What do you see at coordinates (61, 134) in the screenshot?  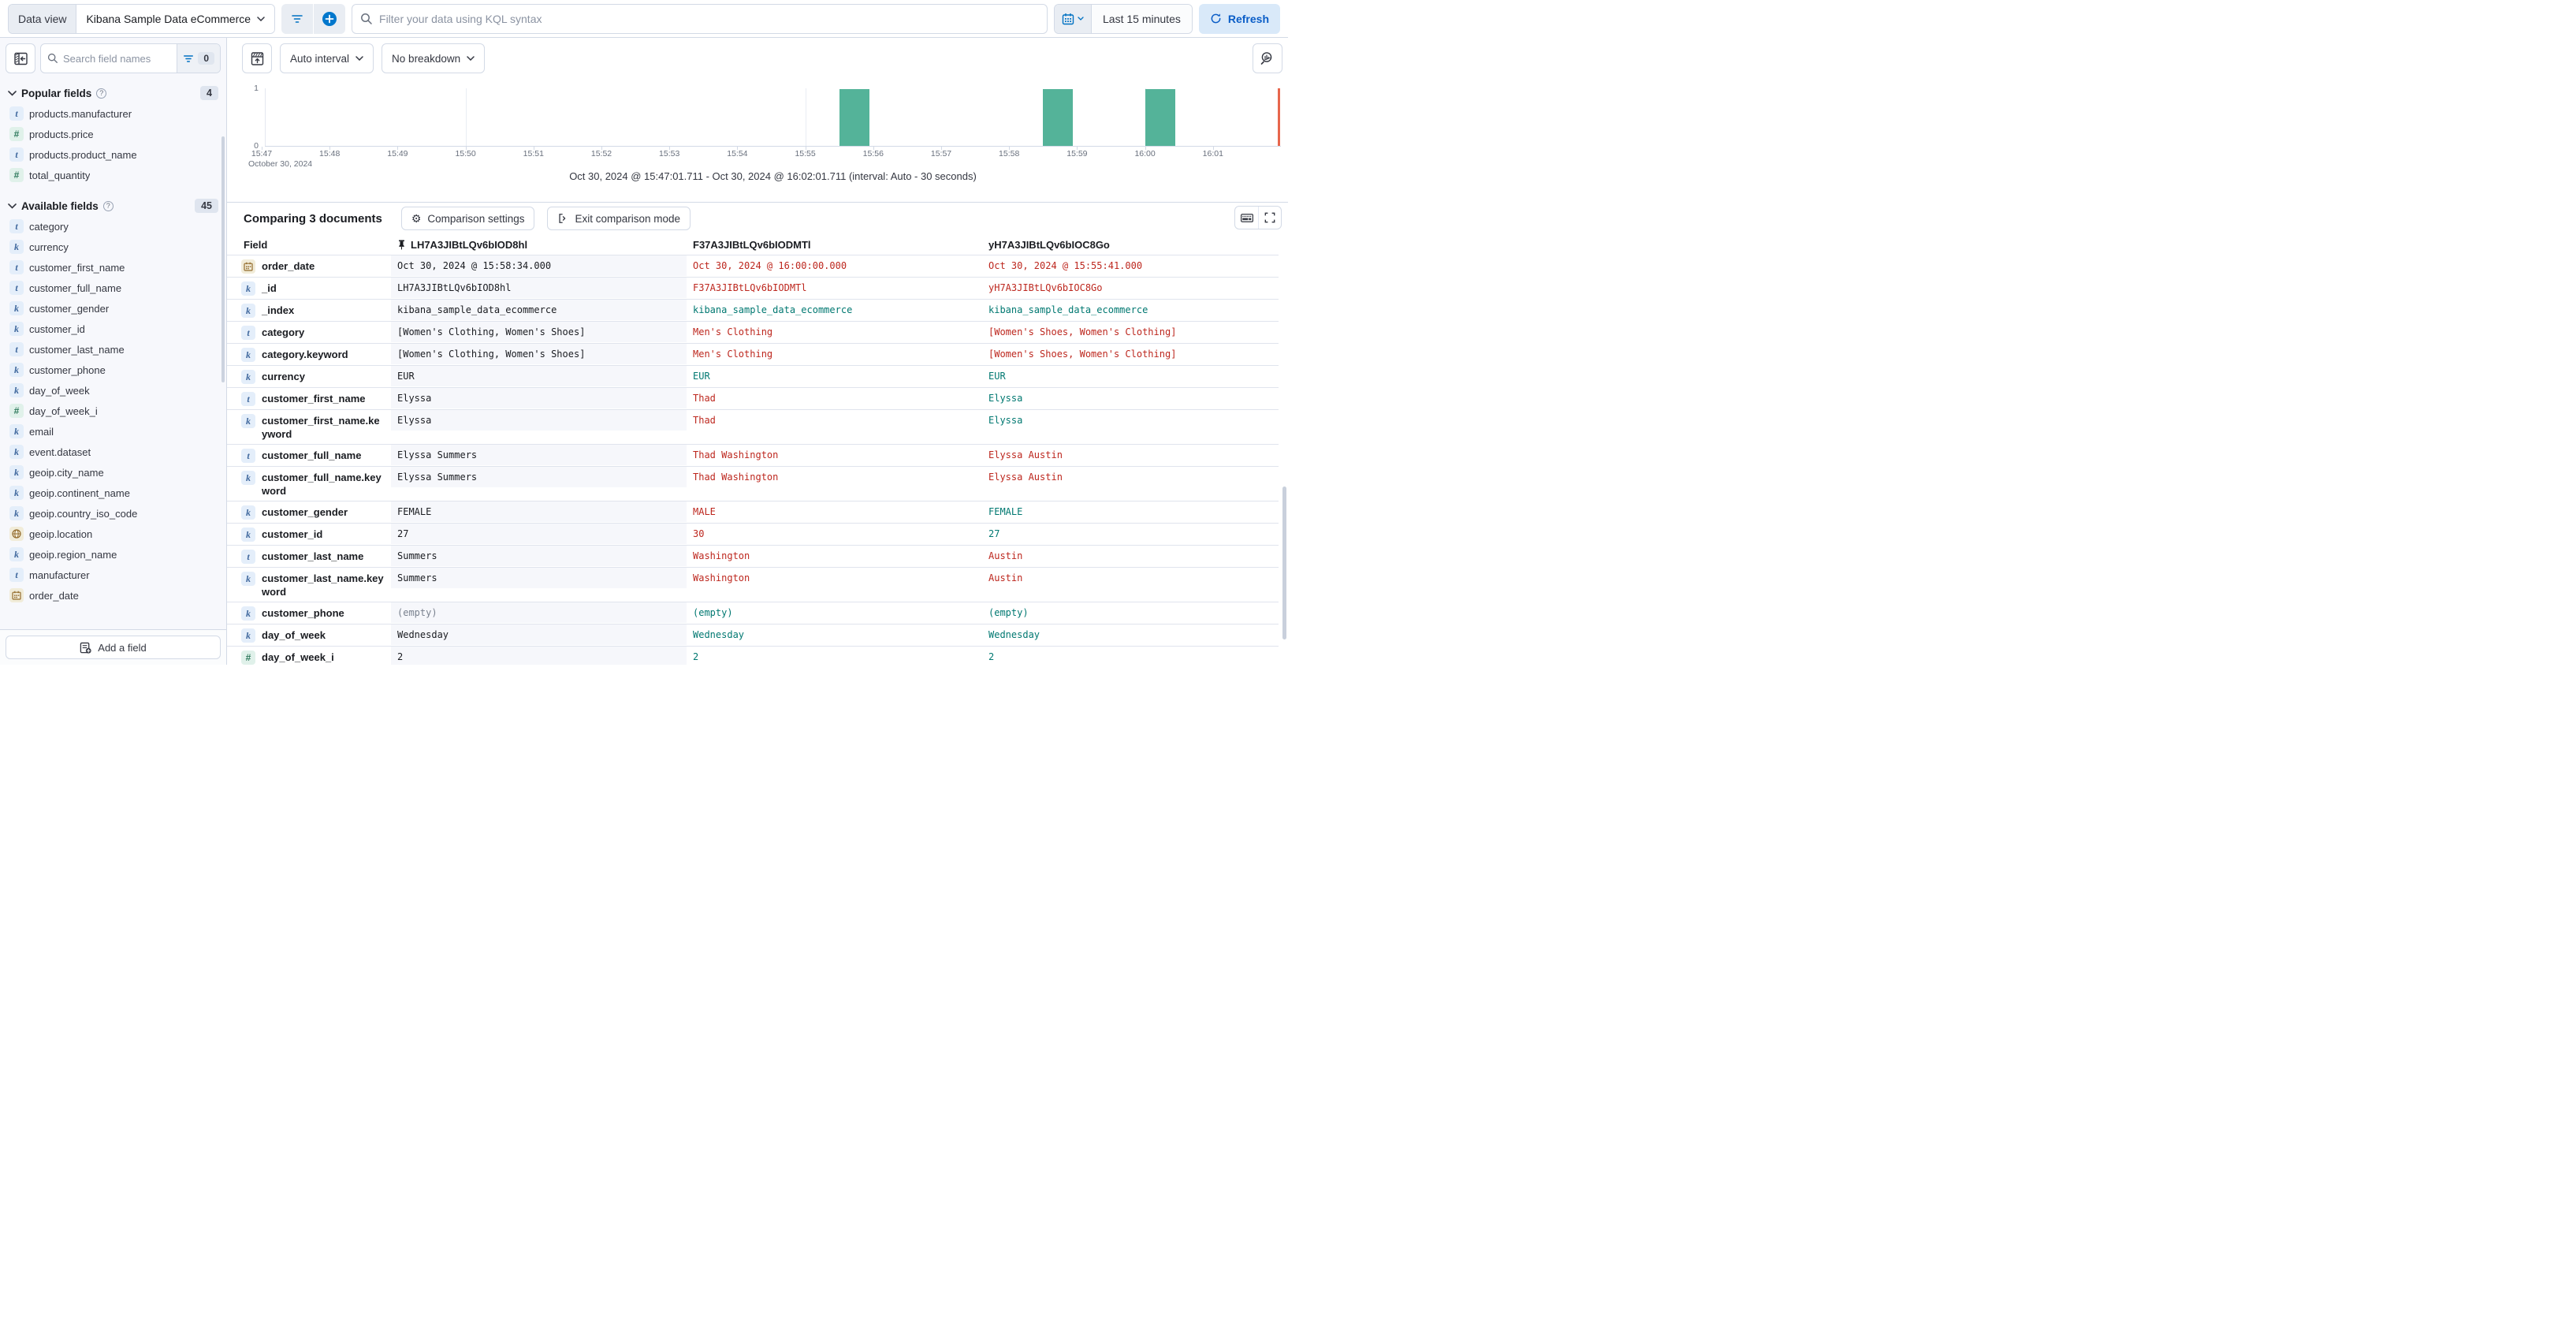 I see `field-name: products.price` at bounding box center [61, 134].